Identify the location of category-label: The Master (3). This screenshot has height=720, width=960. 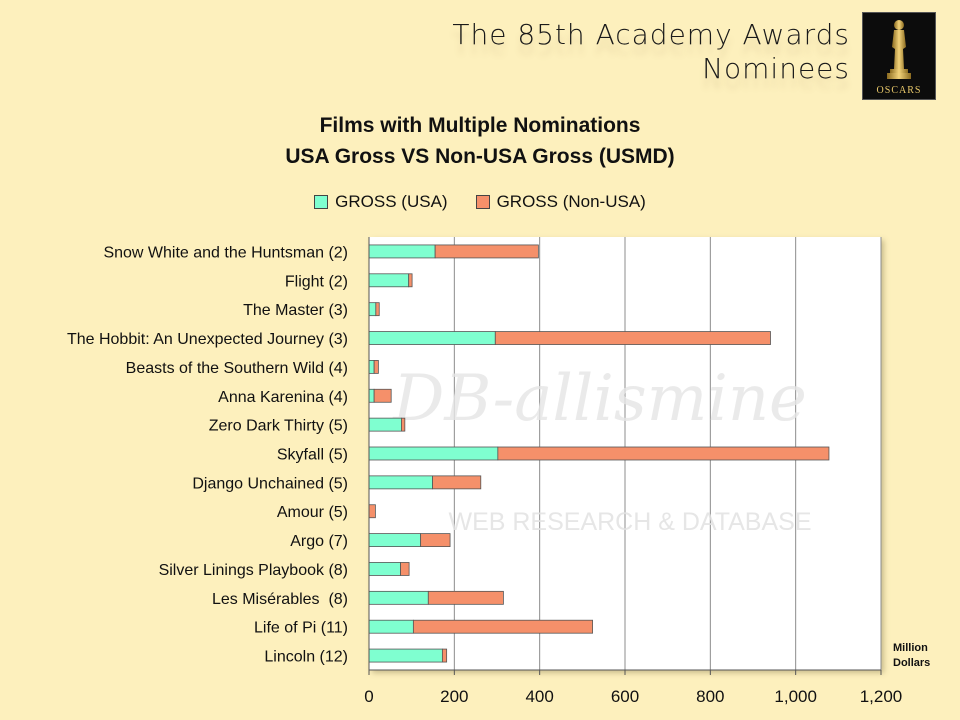
(295, 310).